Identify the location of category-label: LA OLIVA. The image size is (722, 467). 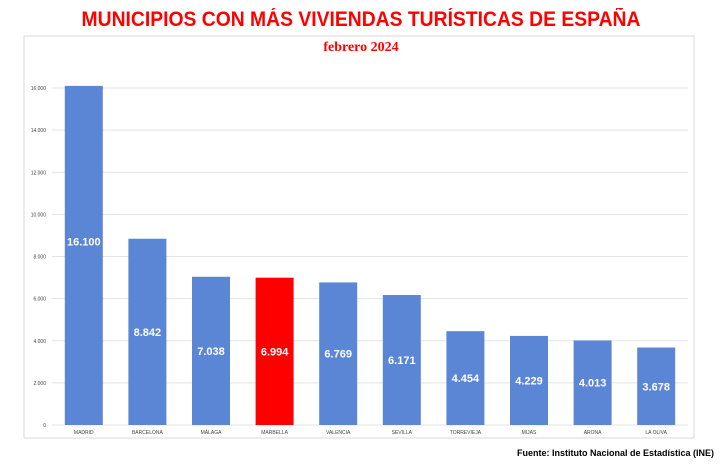
(656, 433).